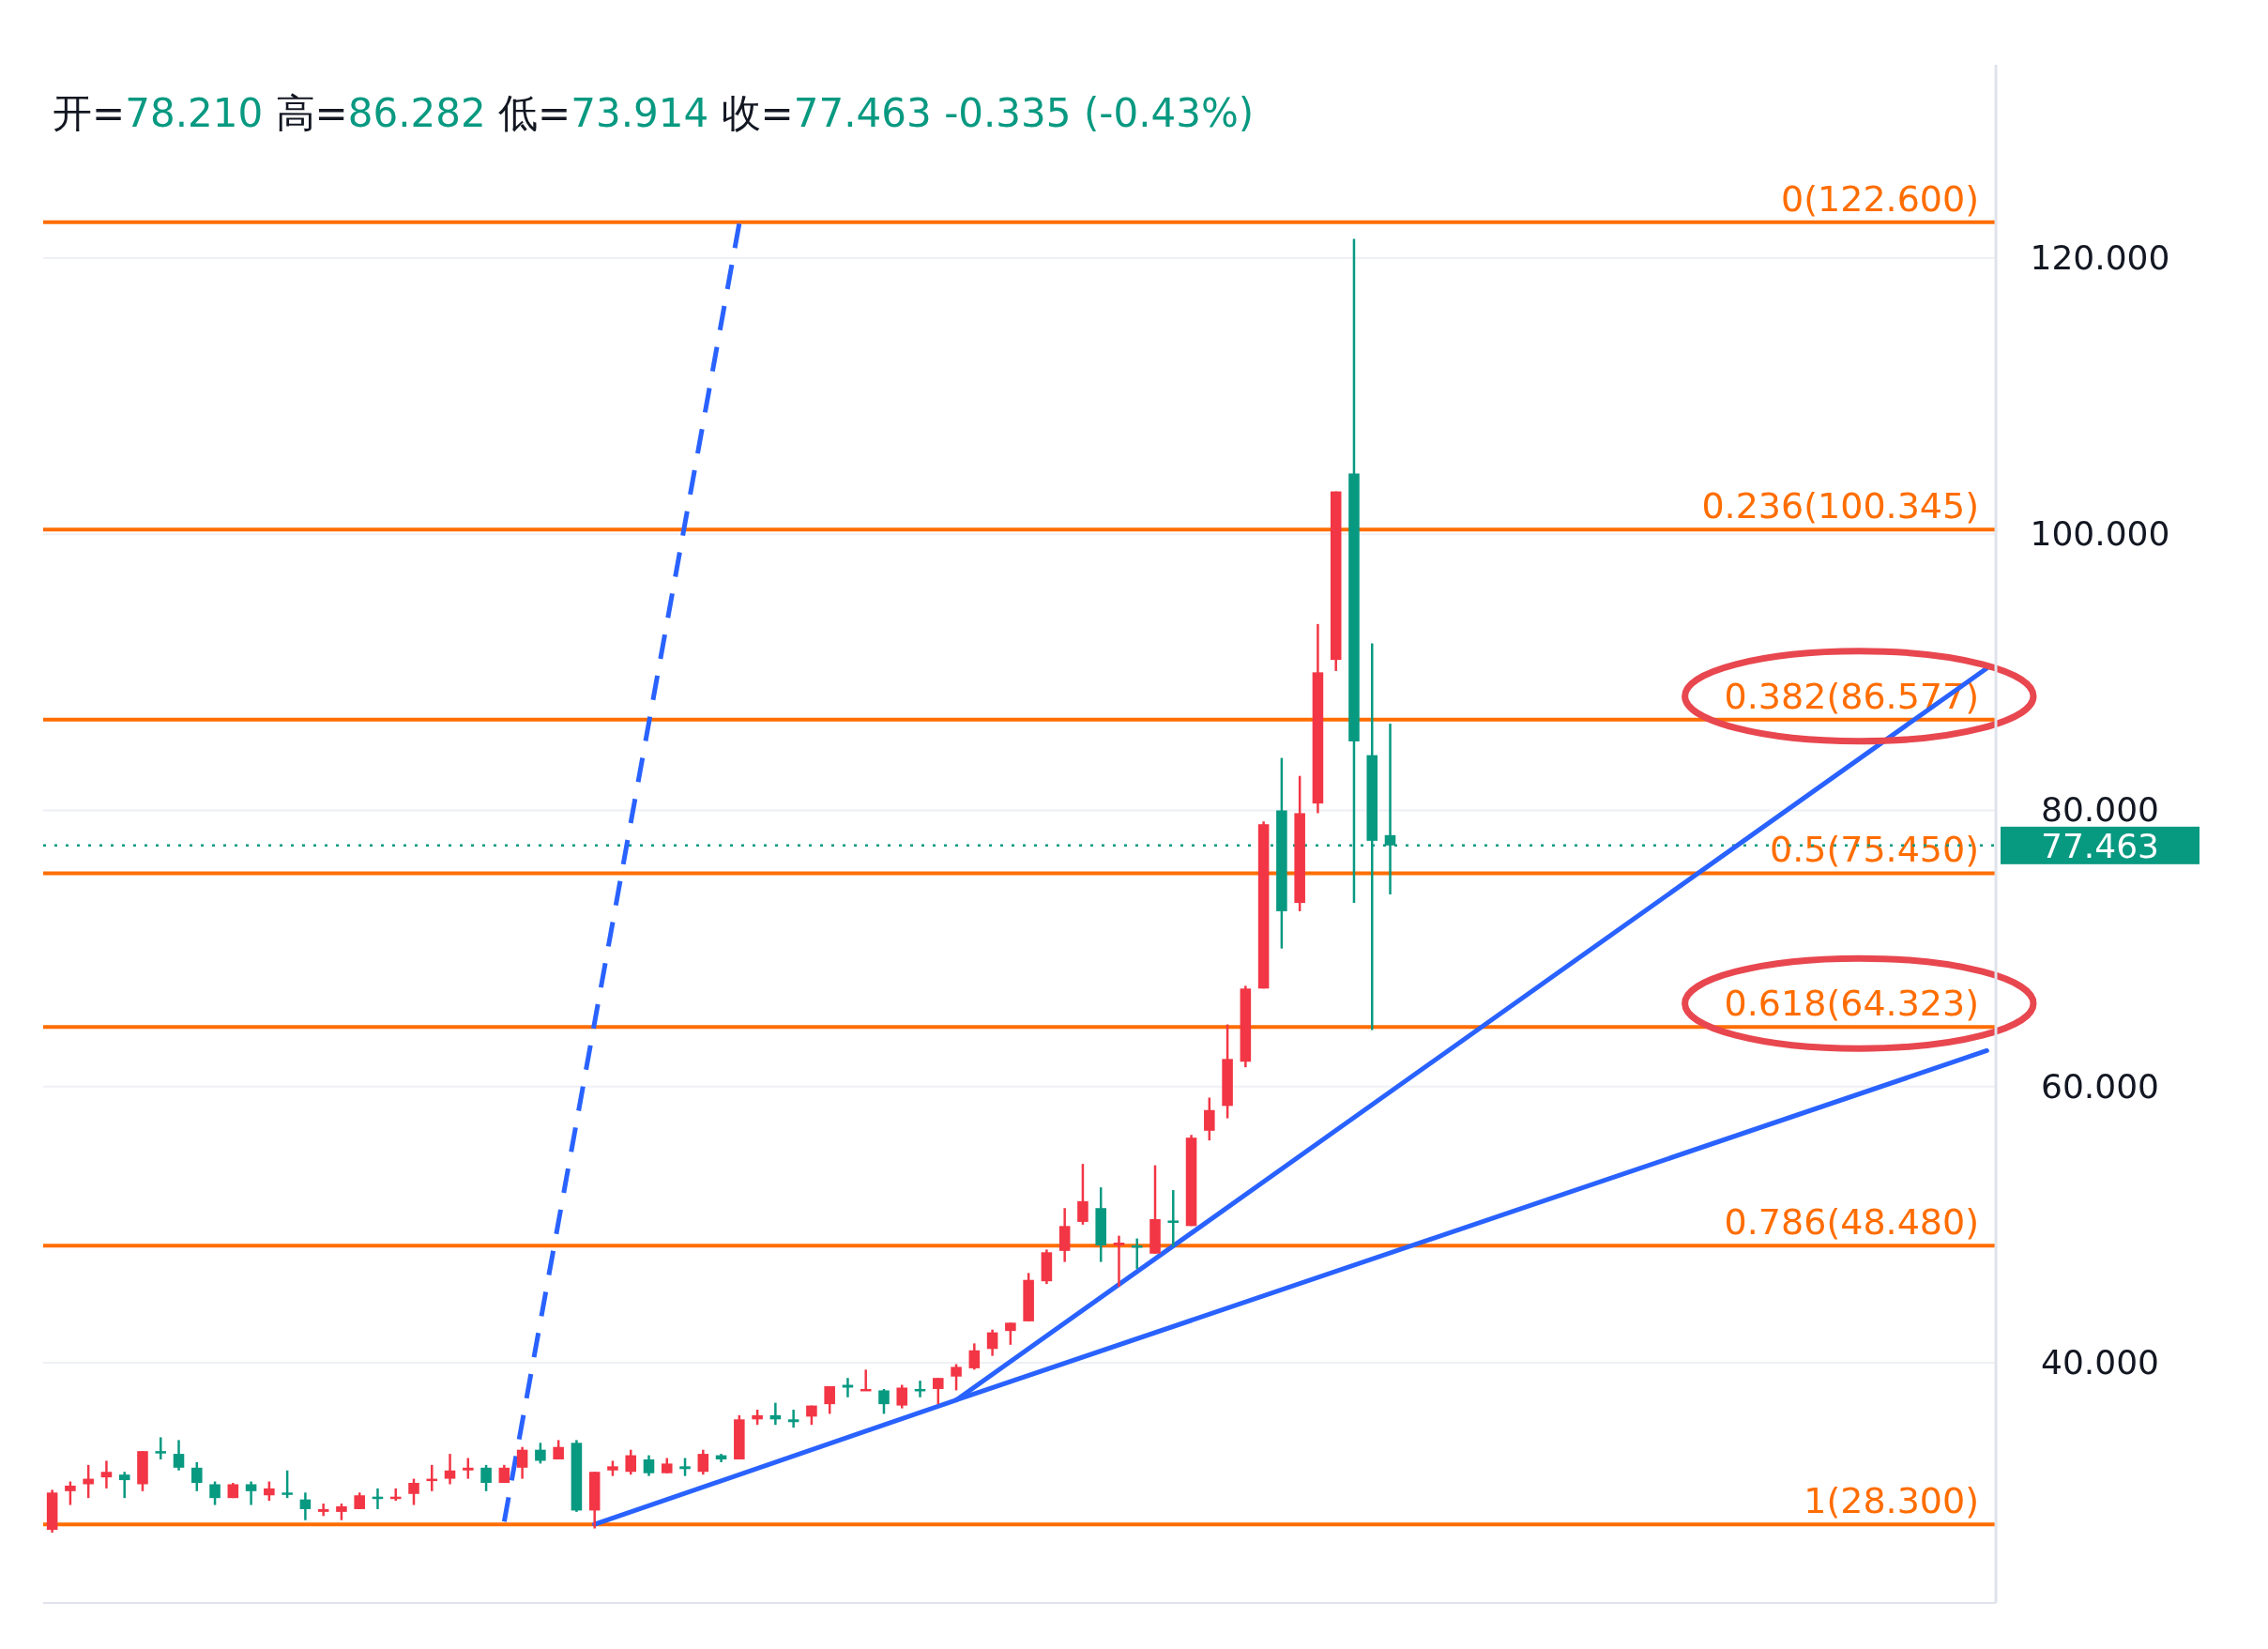  What do you see at coordinates (654, 113) in the screenshot?
I see `chart-title: 开=78.210 高=86.282 低=73.914 收=77.463 -0.335 (-0.43%)` at bounding box center [654, 113].